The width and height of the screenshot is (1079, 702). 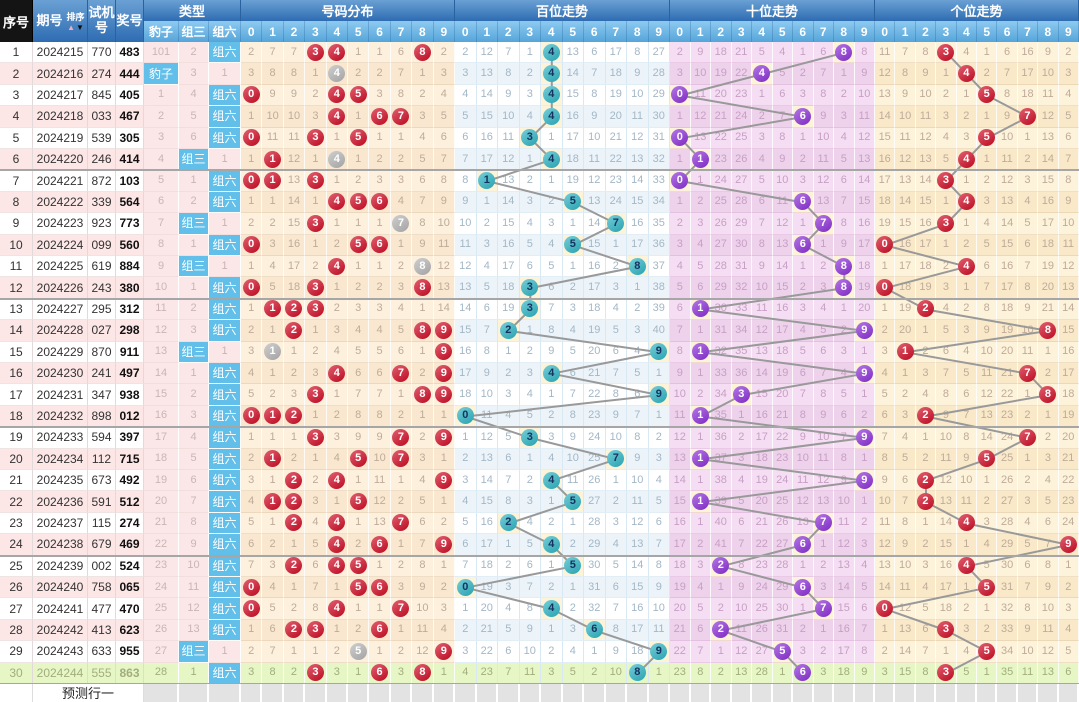 I want to click on seq-cell: 30, so click(x=16, y=673).